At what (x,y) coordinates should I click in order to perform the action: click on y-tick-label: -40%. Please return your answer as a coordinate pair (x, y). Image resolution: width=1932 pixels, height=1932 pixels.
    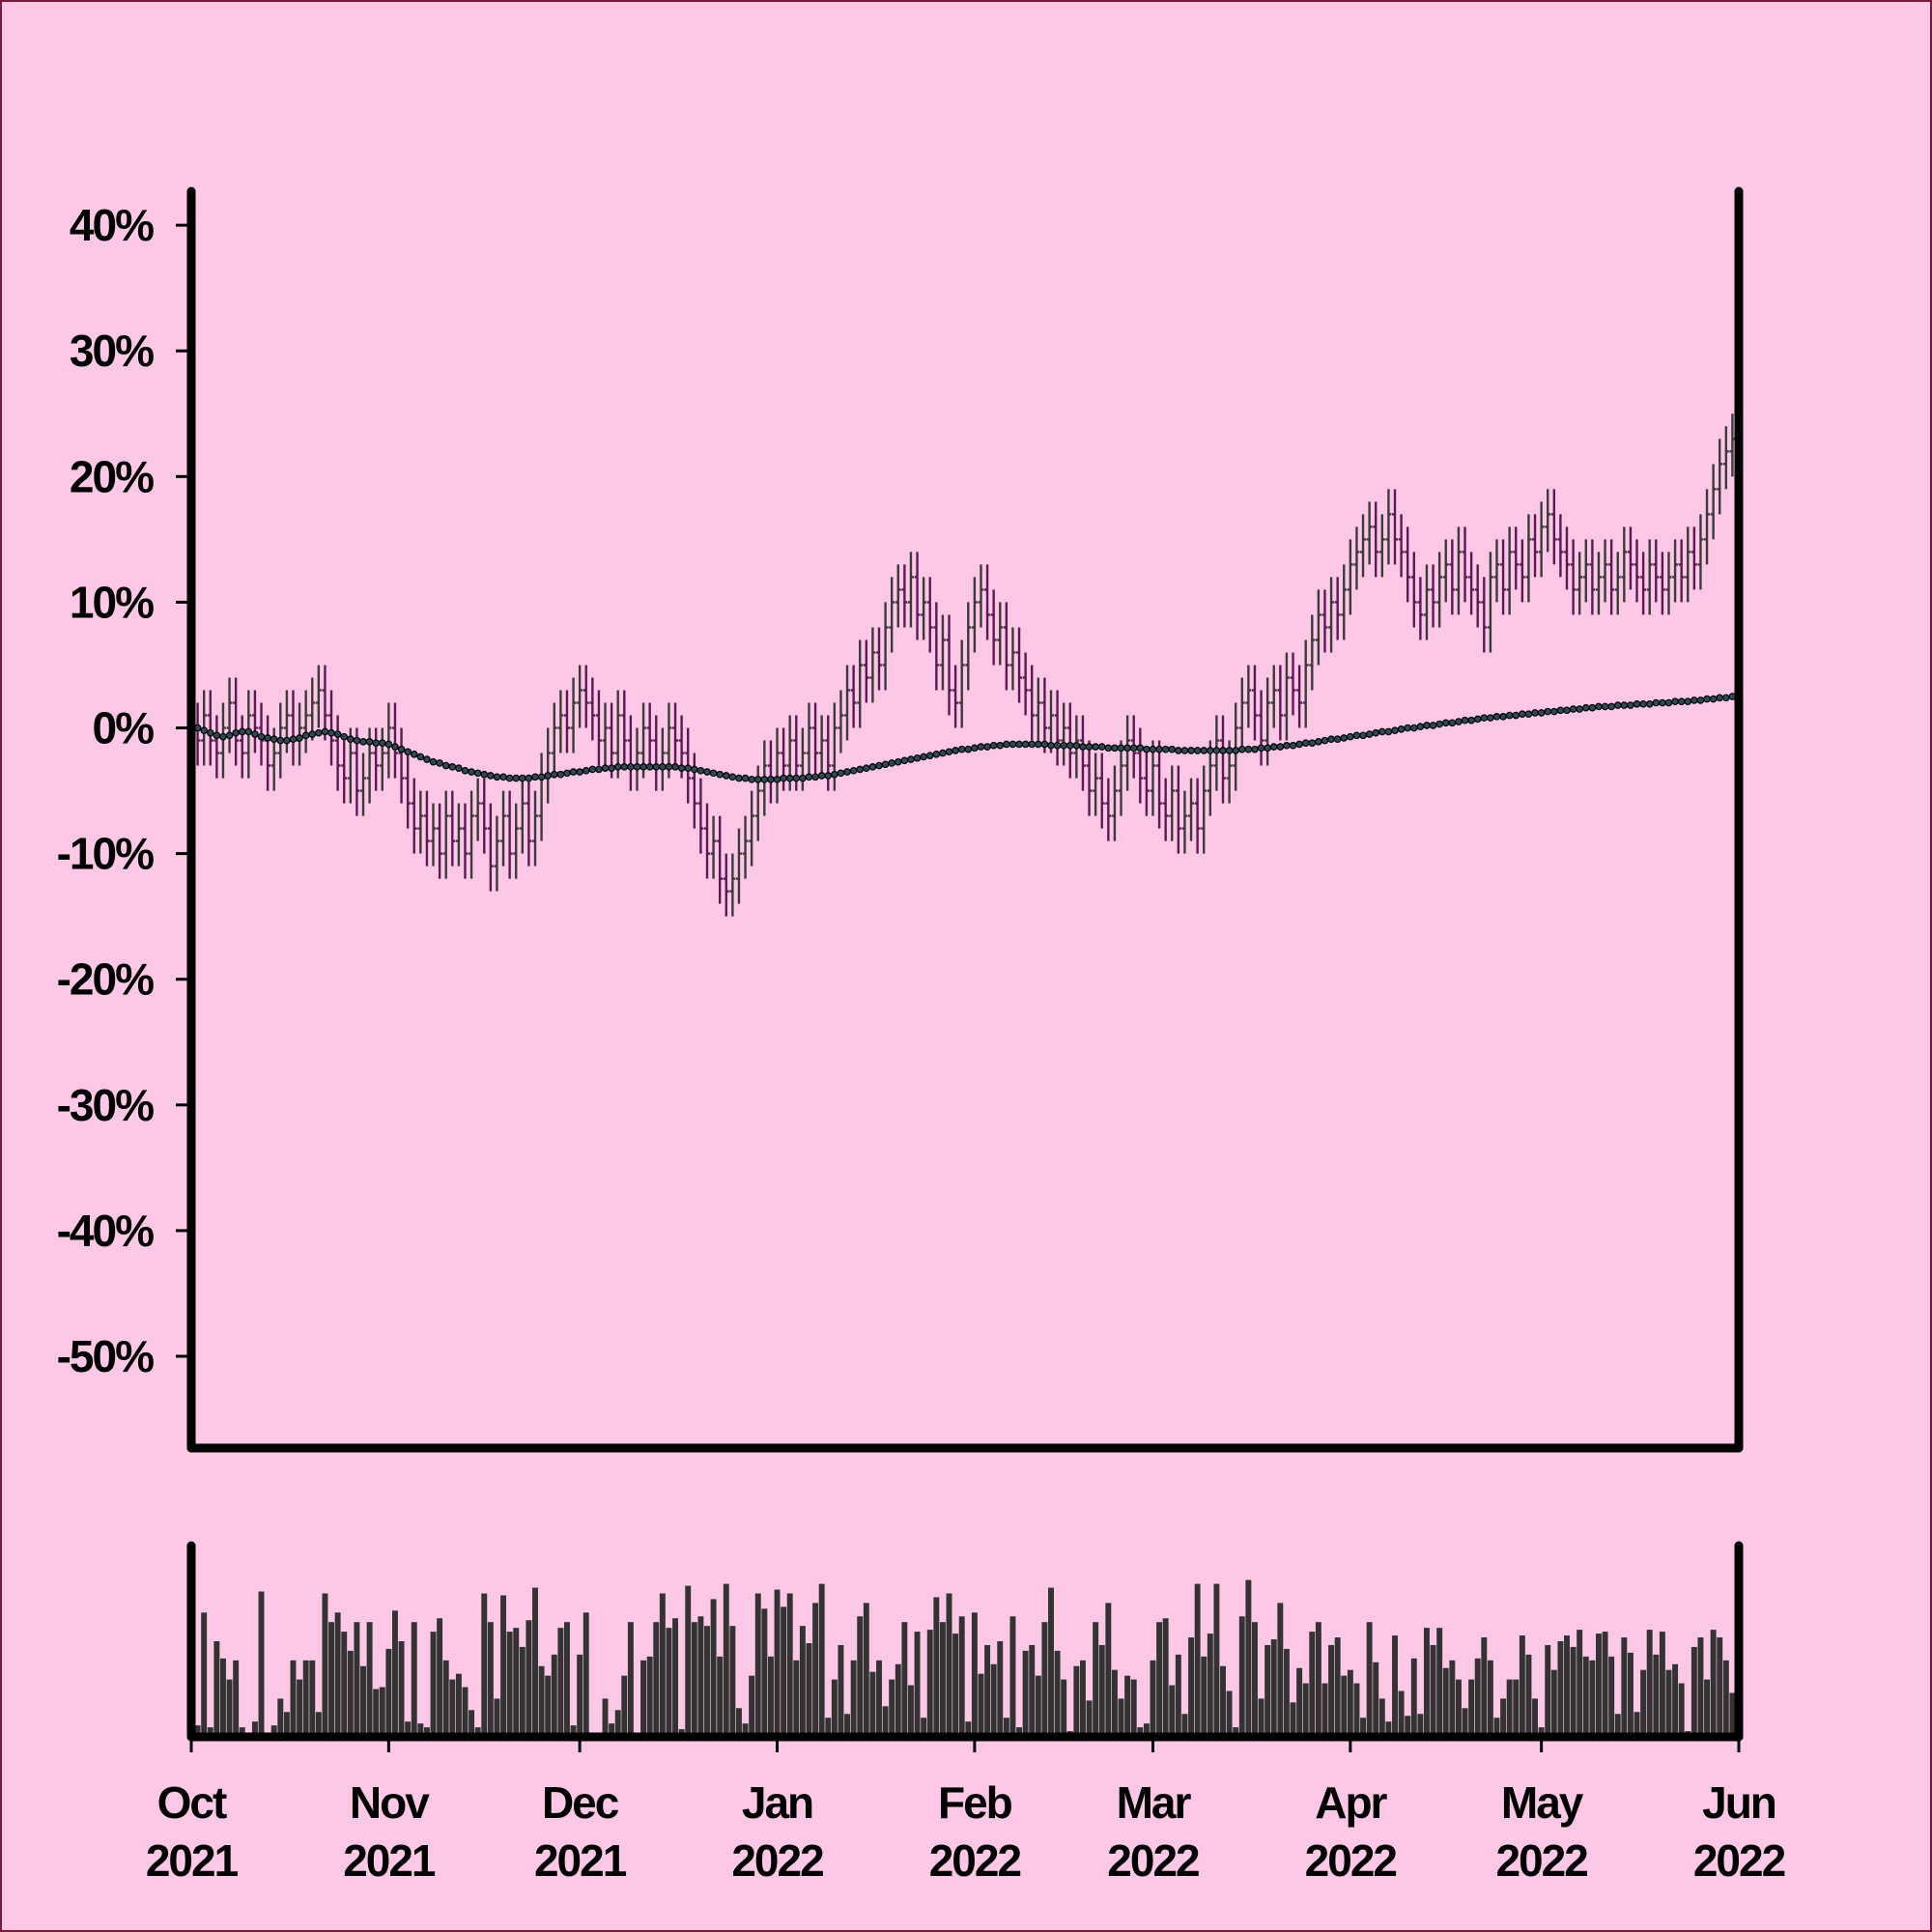
    Looking at the image, I should click on (105, 1231).